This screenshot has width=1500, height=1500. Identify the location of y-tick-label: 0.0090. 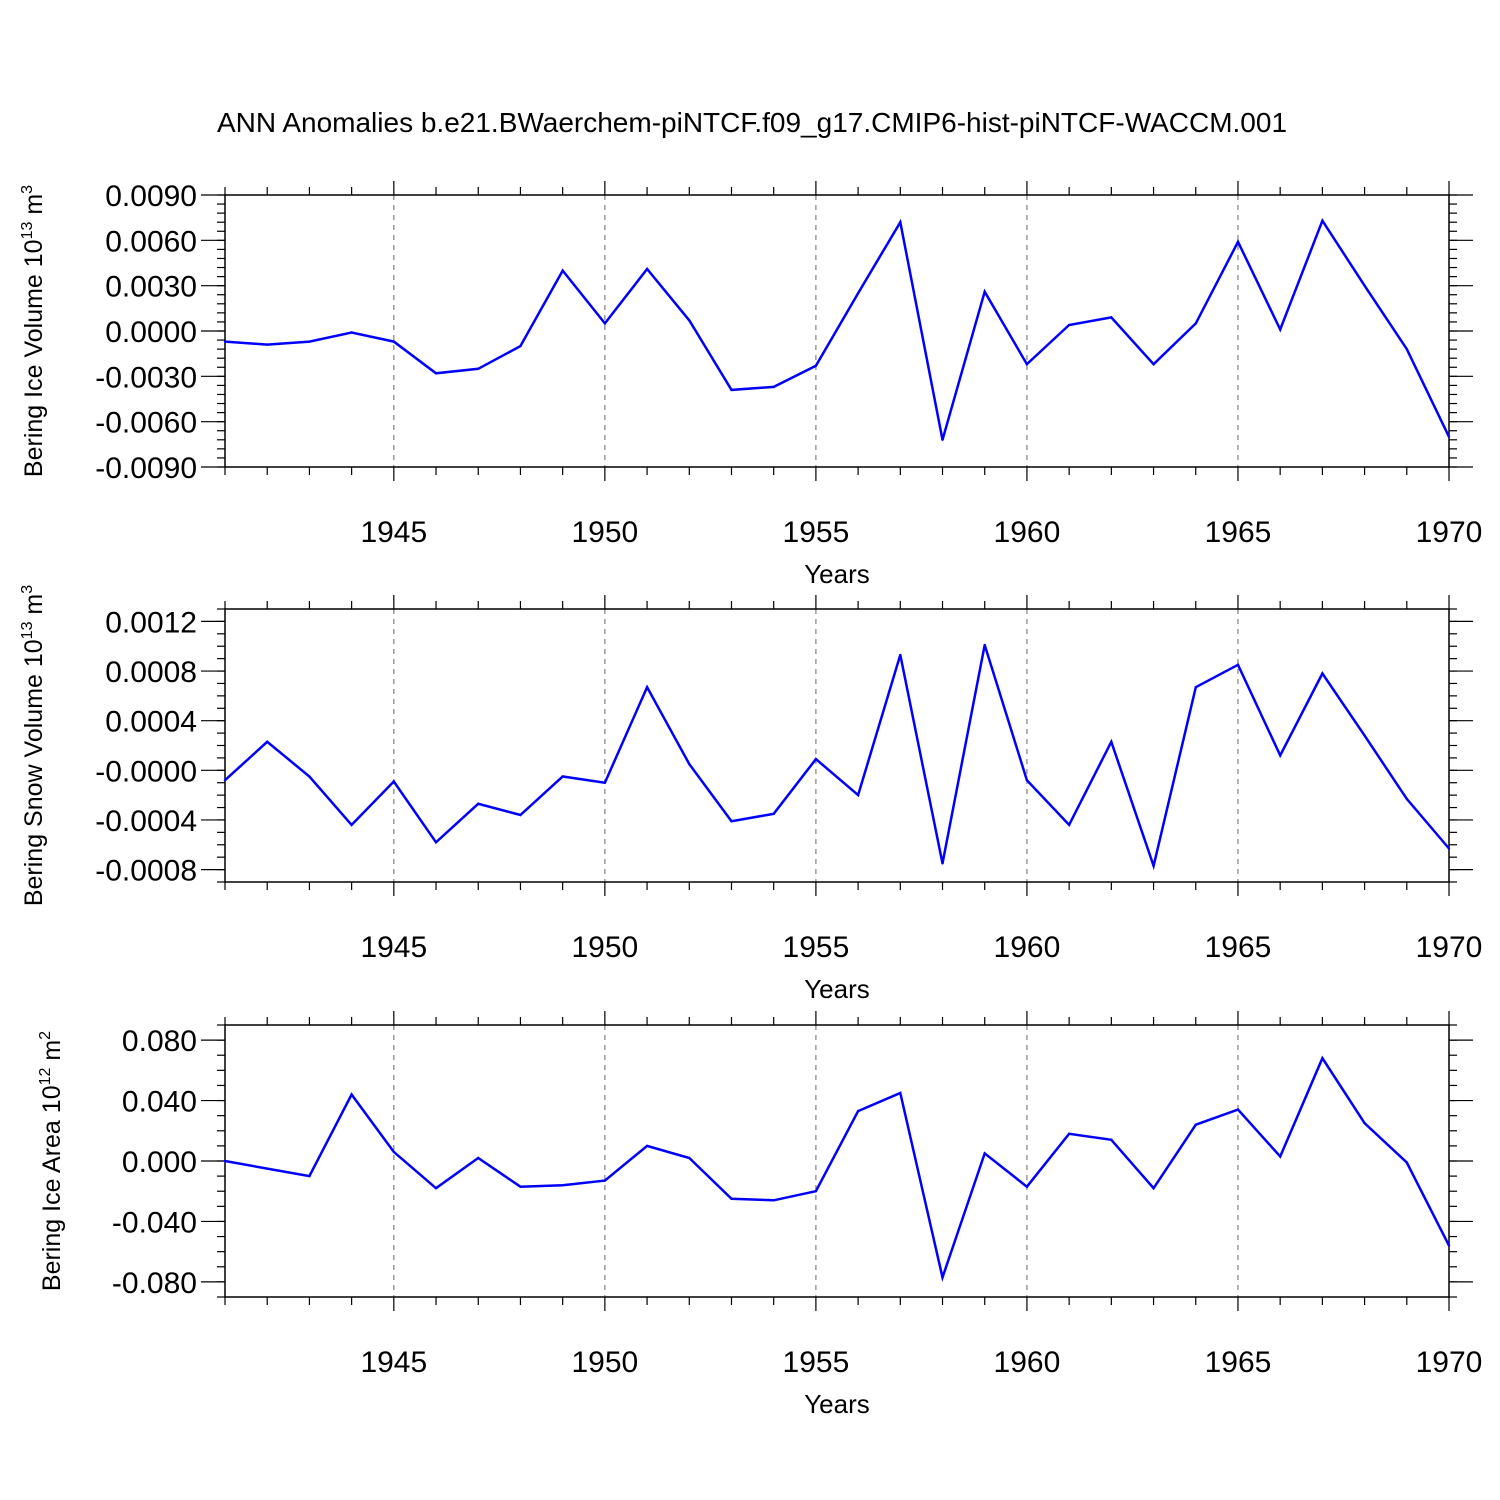
(151, 196).